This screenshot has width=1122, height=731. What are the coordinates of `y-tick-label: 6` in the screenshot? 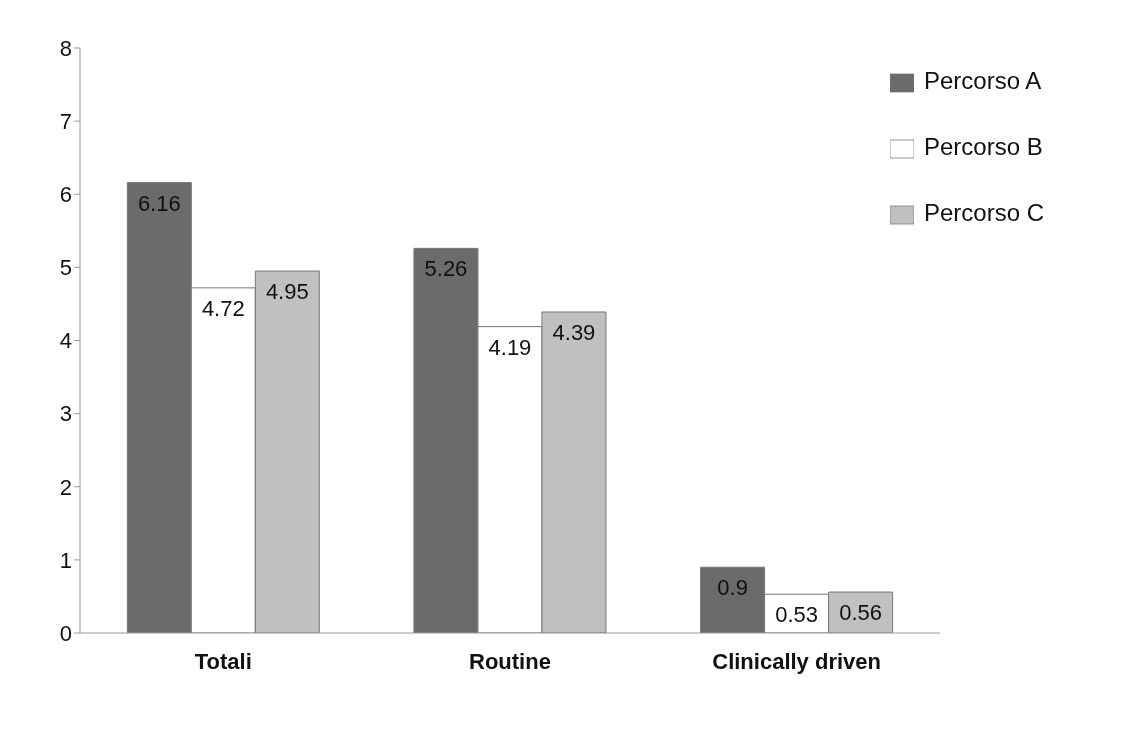 It's located at (65, 195).